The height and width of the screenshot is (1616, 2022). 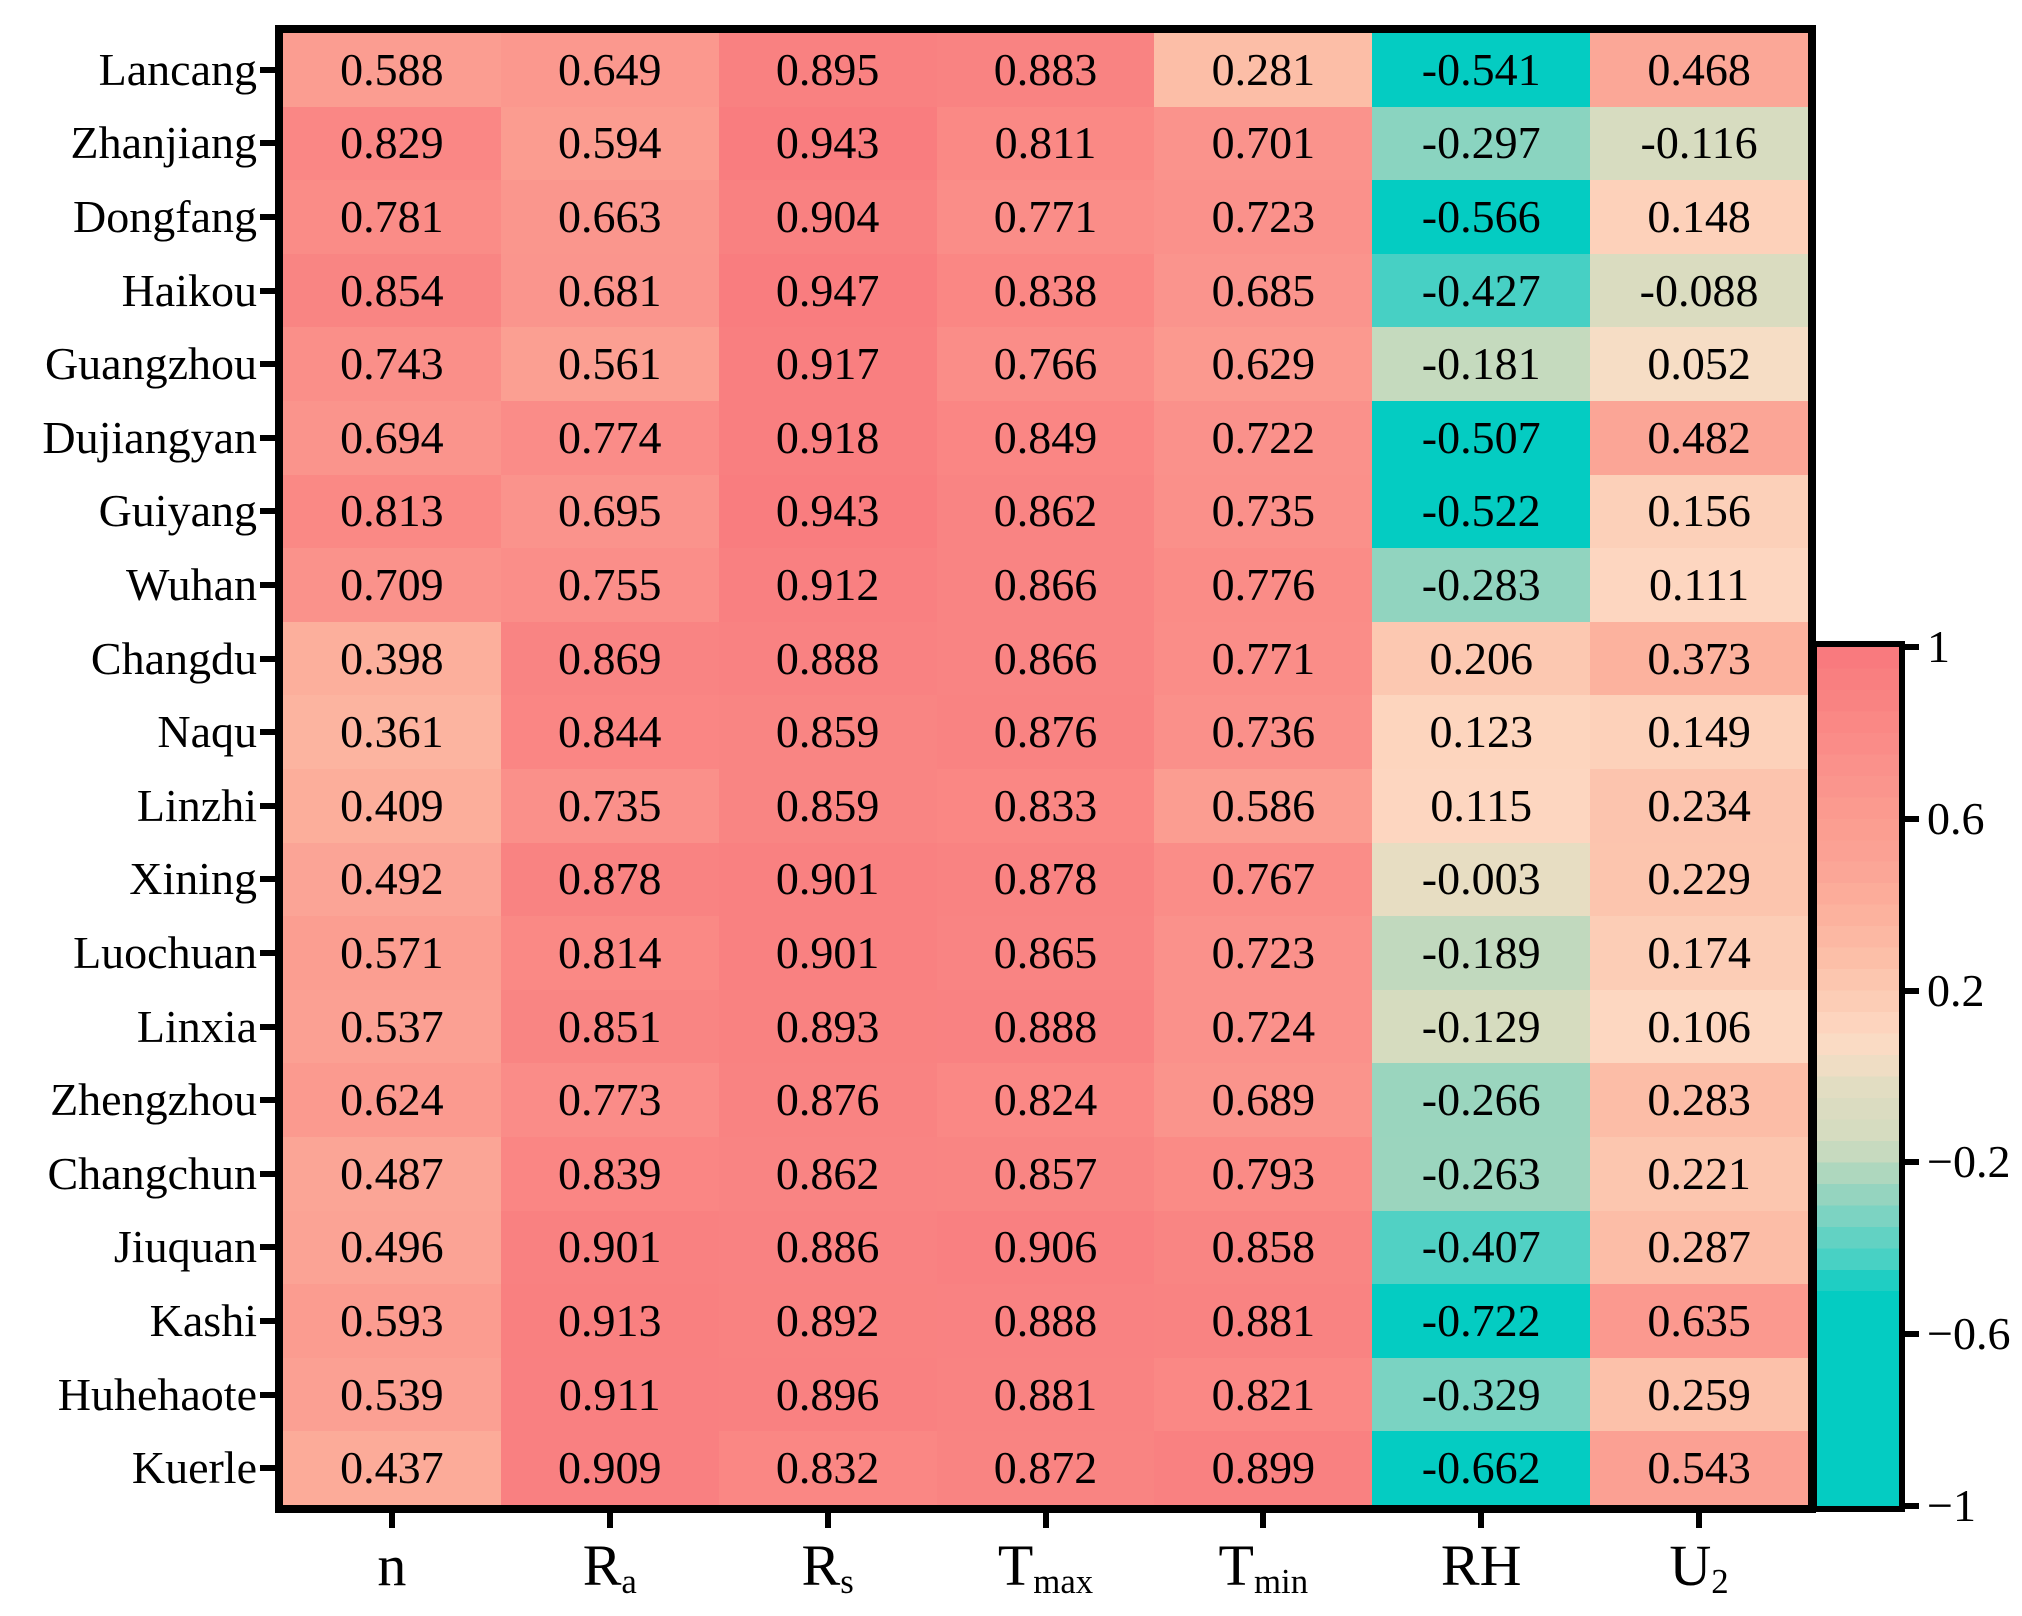 What do you see at coordinates (157, 1394) in the screenshot?
I see `row-label: Huhehaote` at bounding box center [157, 1394].